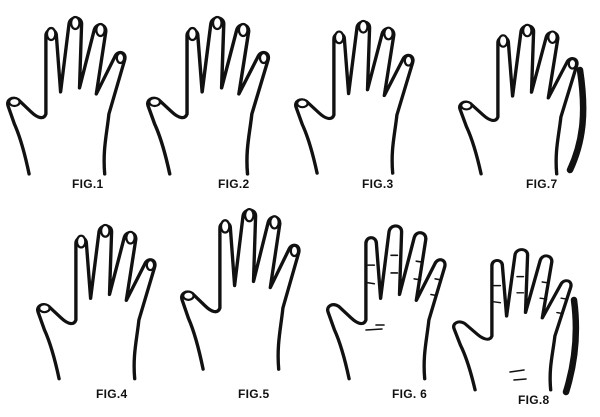 This screenshot has width=600, height=417. I want to click on figure-4: FIG.4, so click(96, 312).